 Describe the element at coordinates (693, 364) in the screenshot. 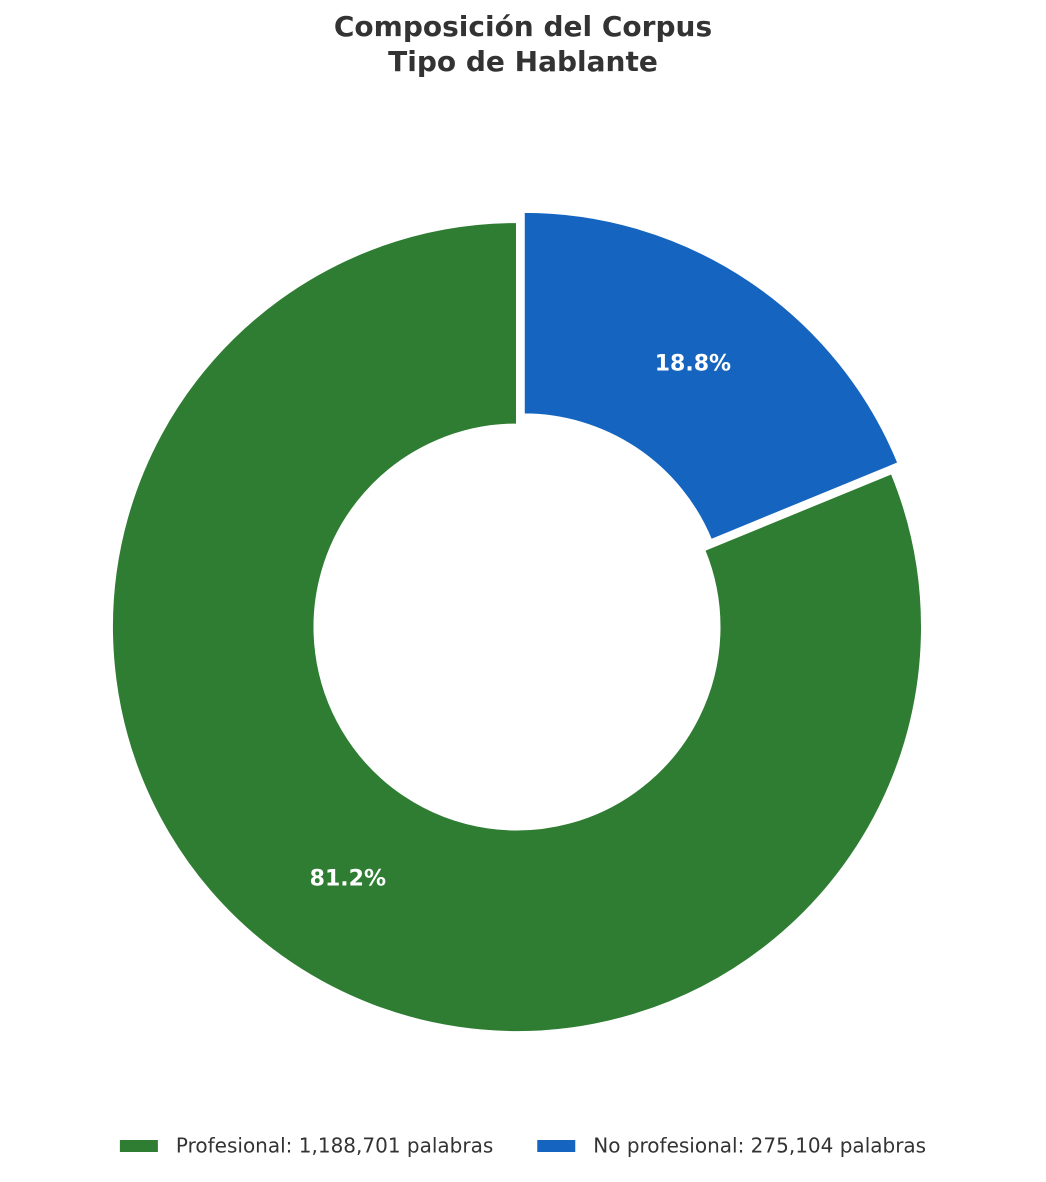

I see `value-label: 18.8%` at that location.